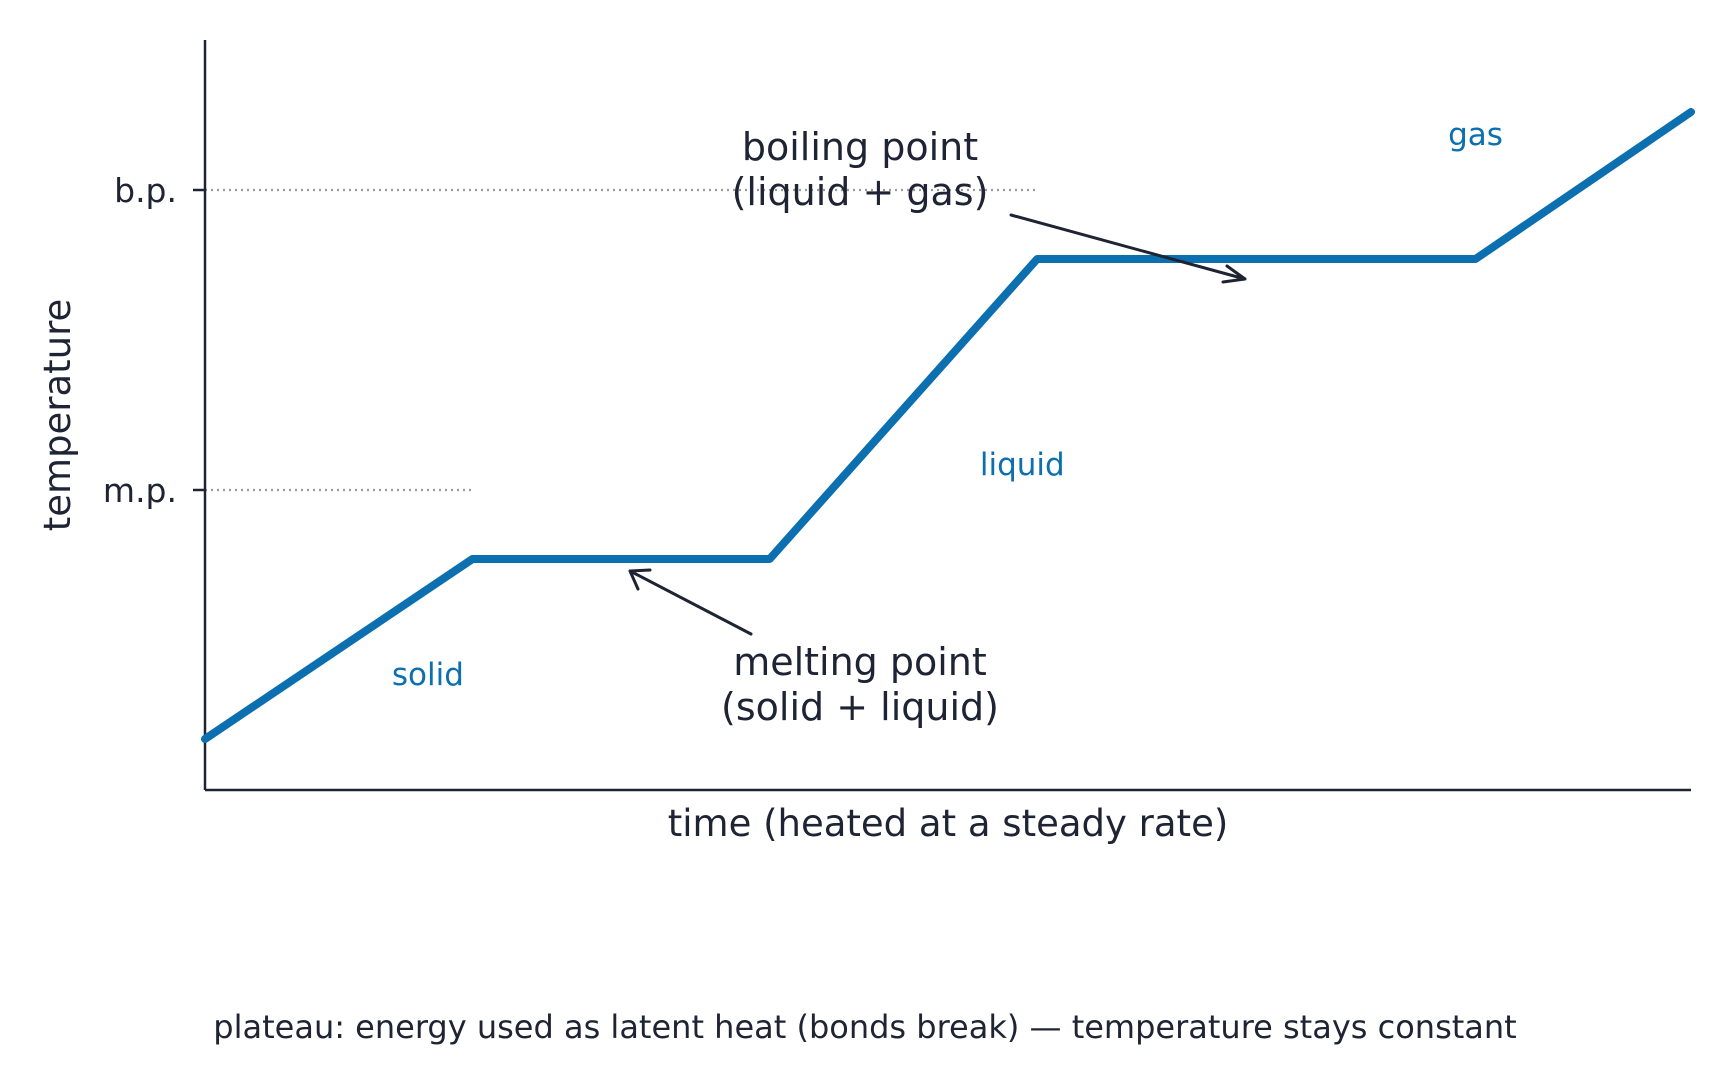  Describe the element at coordinates (621, 340) in the screenshot. I see `reference-lines` at that location.